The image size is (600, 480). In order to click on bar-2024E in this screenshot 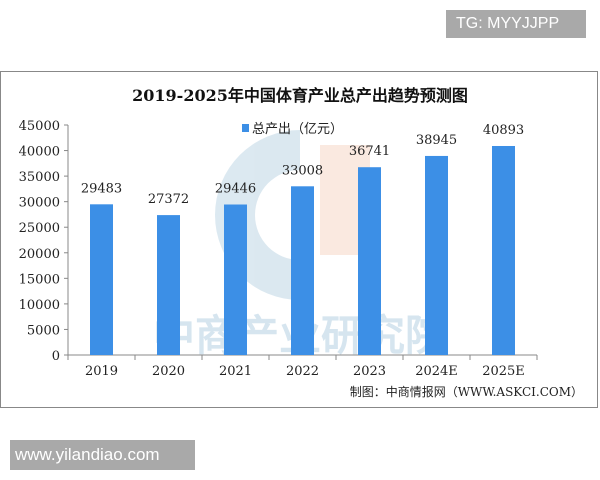, I will do `click(436, 255)`.